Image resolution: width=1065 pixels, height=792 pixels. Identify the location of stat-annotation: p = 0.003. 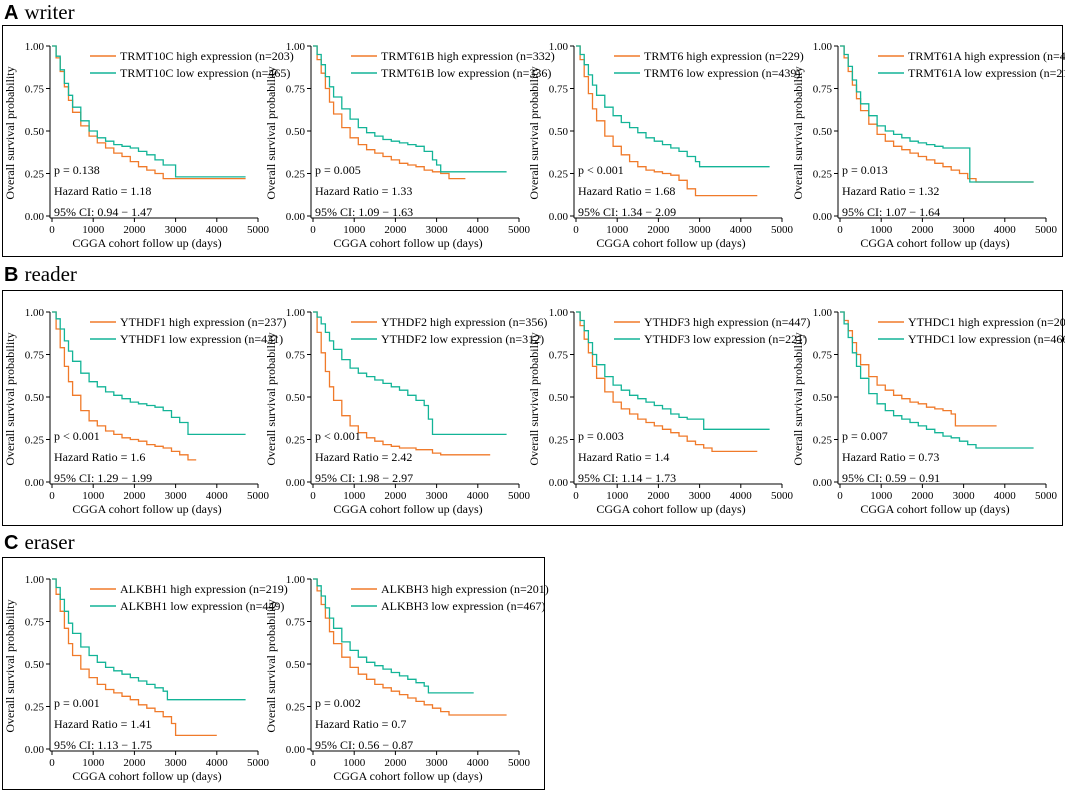
(601, 436).